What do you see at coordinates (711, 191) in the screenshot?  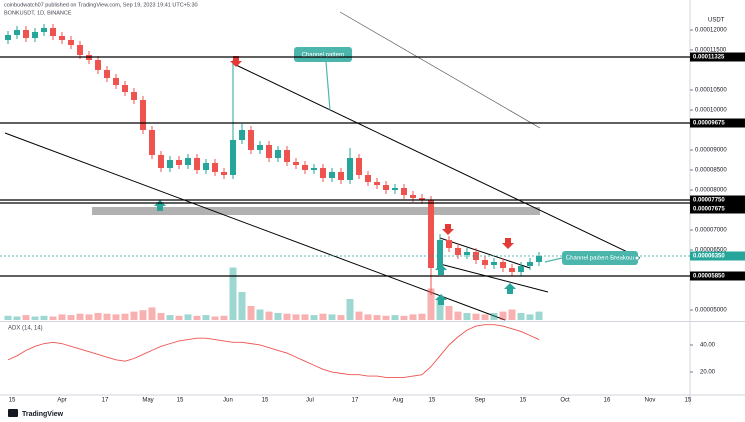 I see `y-tick-label: 0.00008000` at bounding box center [711, 191].